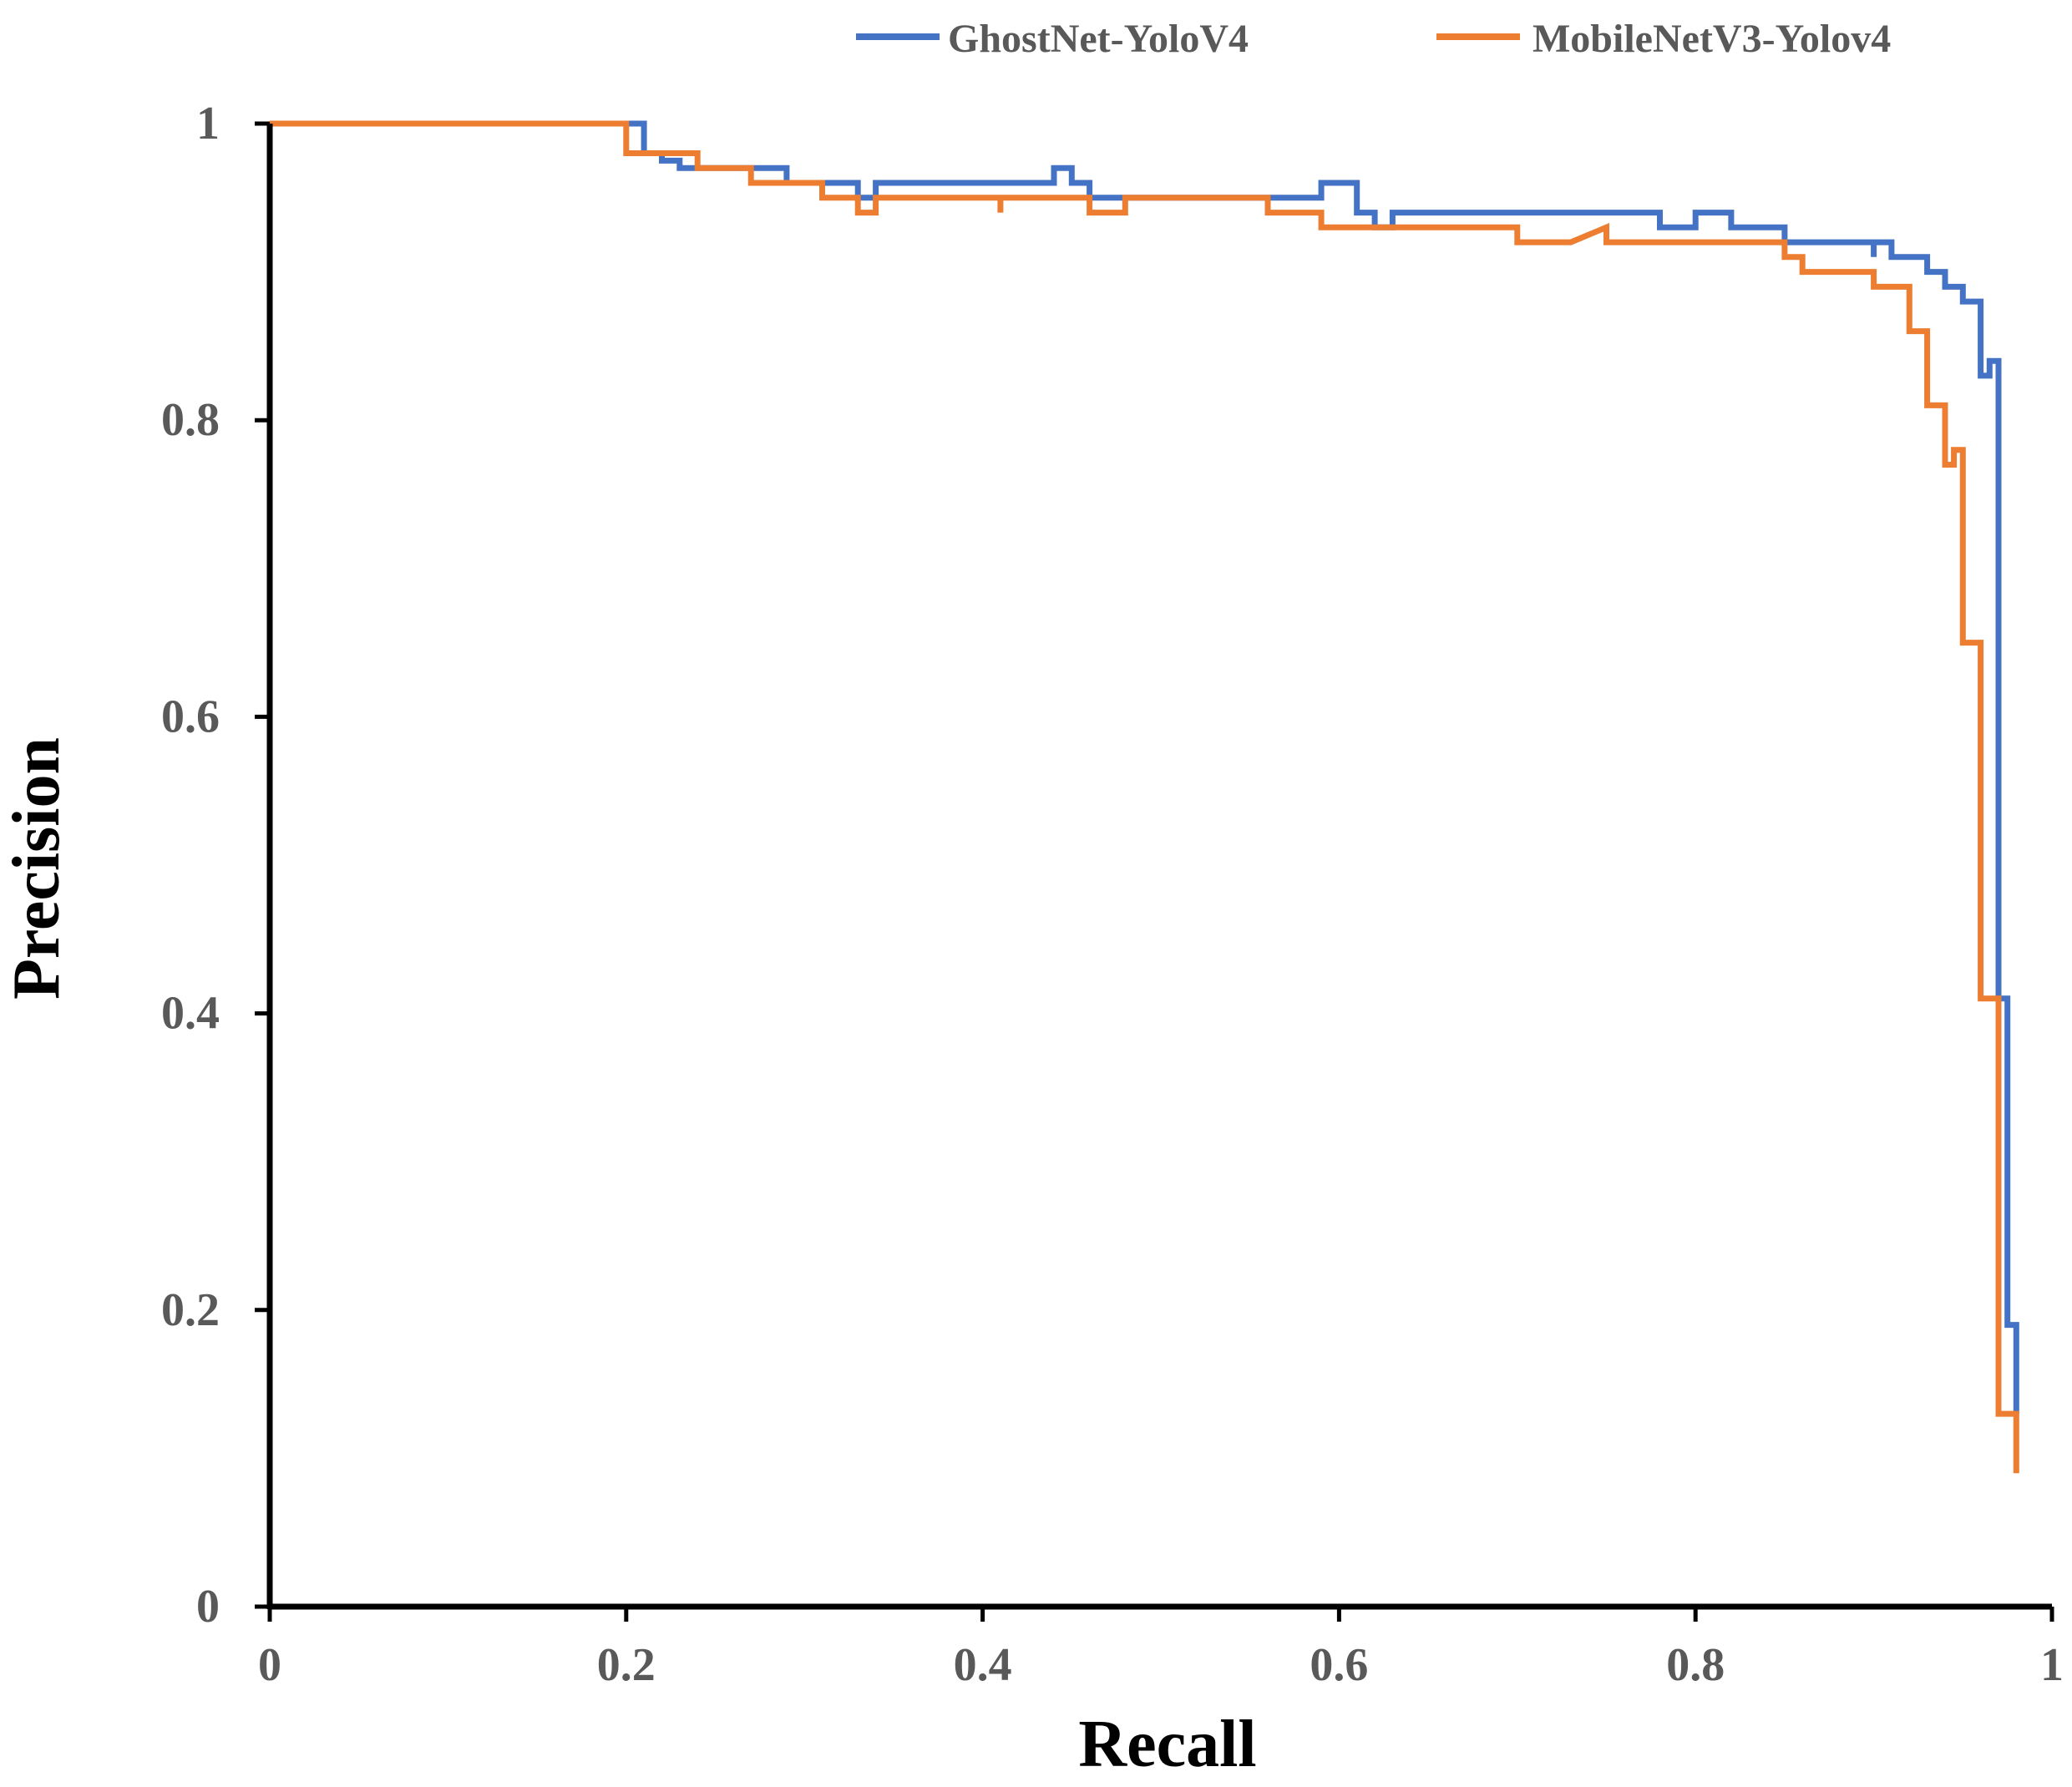 This screenshot has height=1787, width=2072. I want to click on y-tick-label: 0.8, so click(190, 420).